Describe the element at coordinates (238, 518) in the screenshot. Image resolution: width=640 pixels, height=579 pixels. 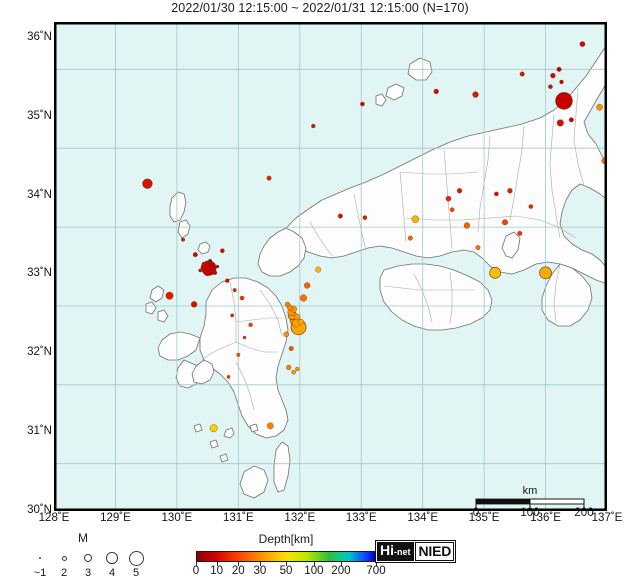
I see `lon-tick-label: 131˚E` at that location.